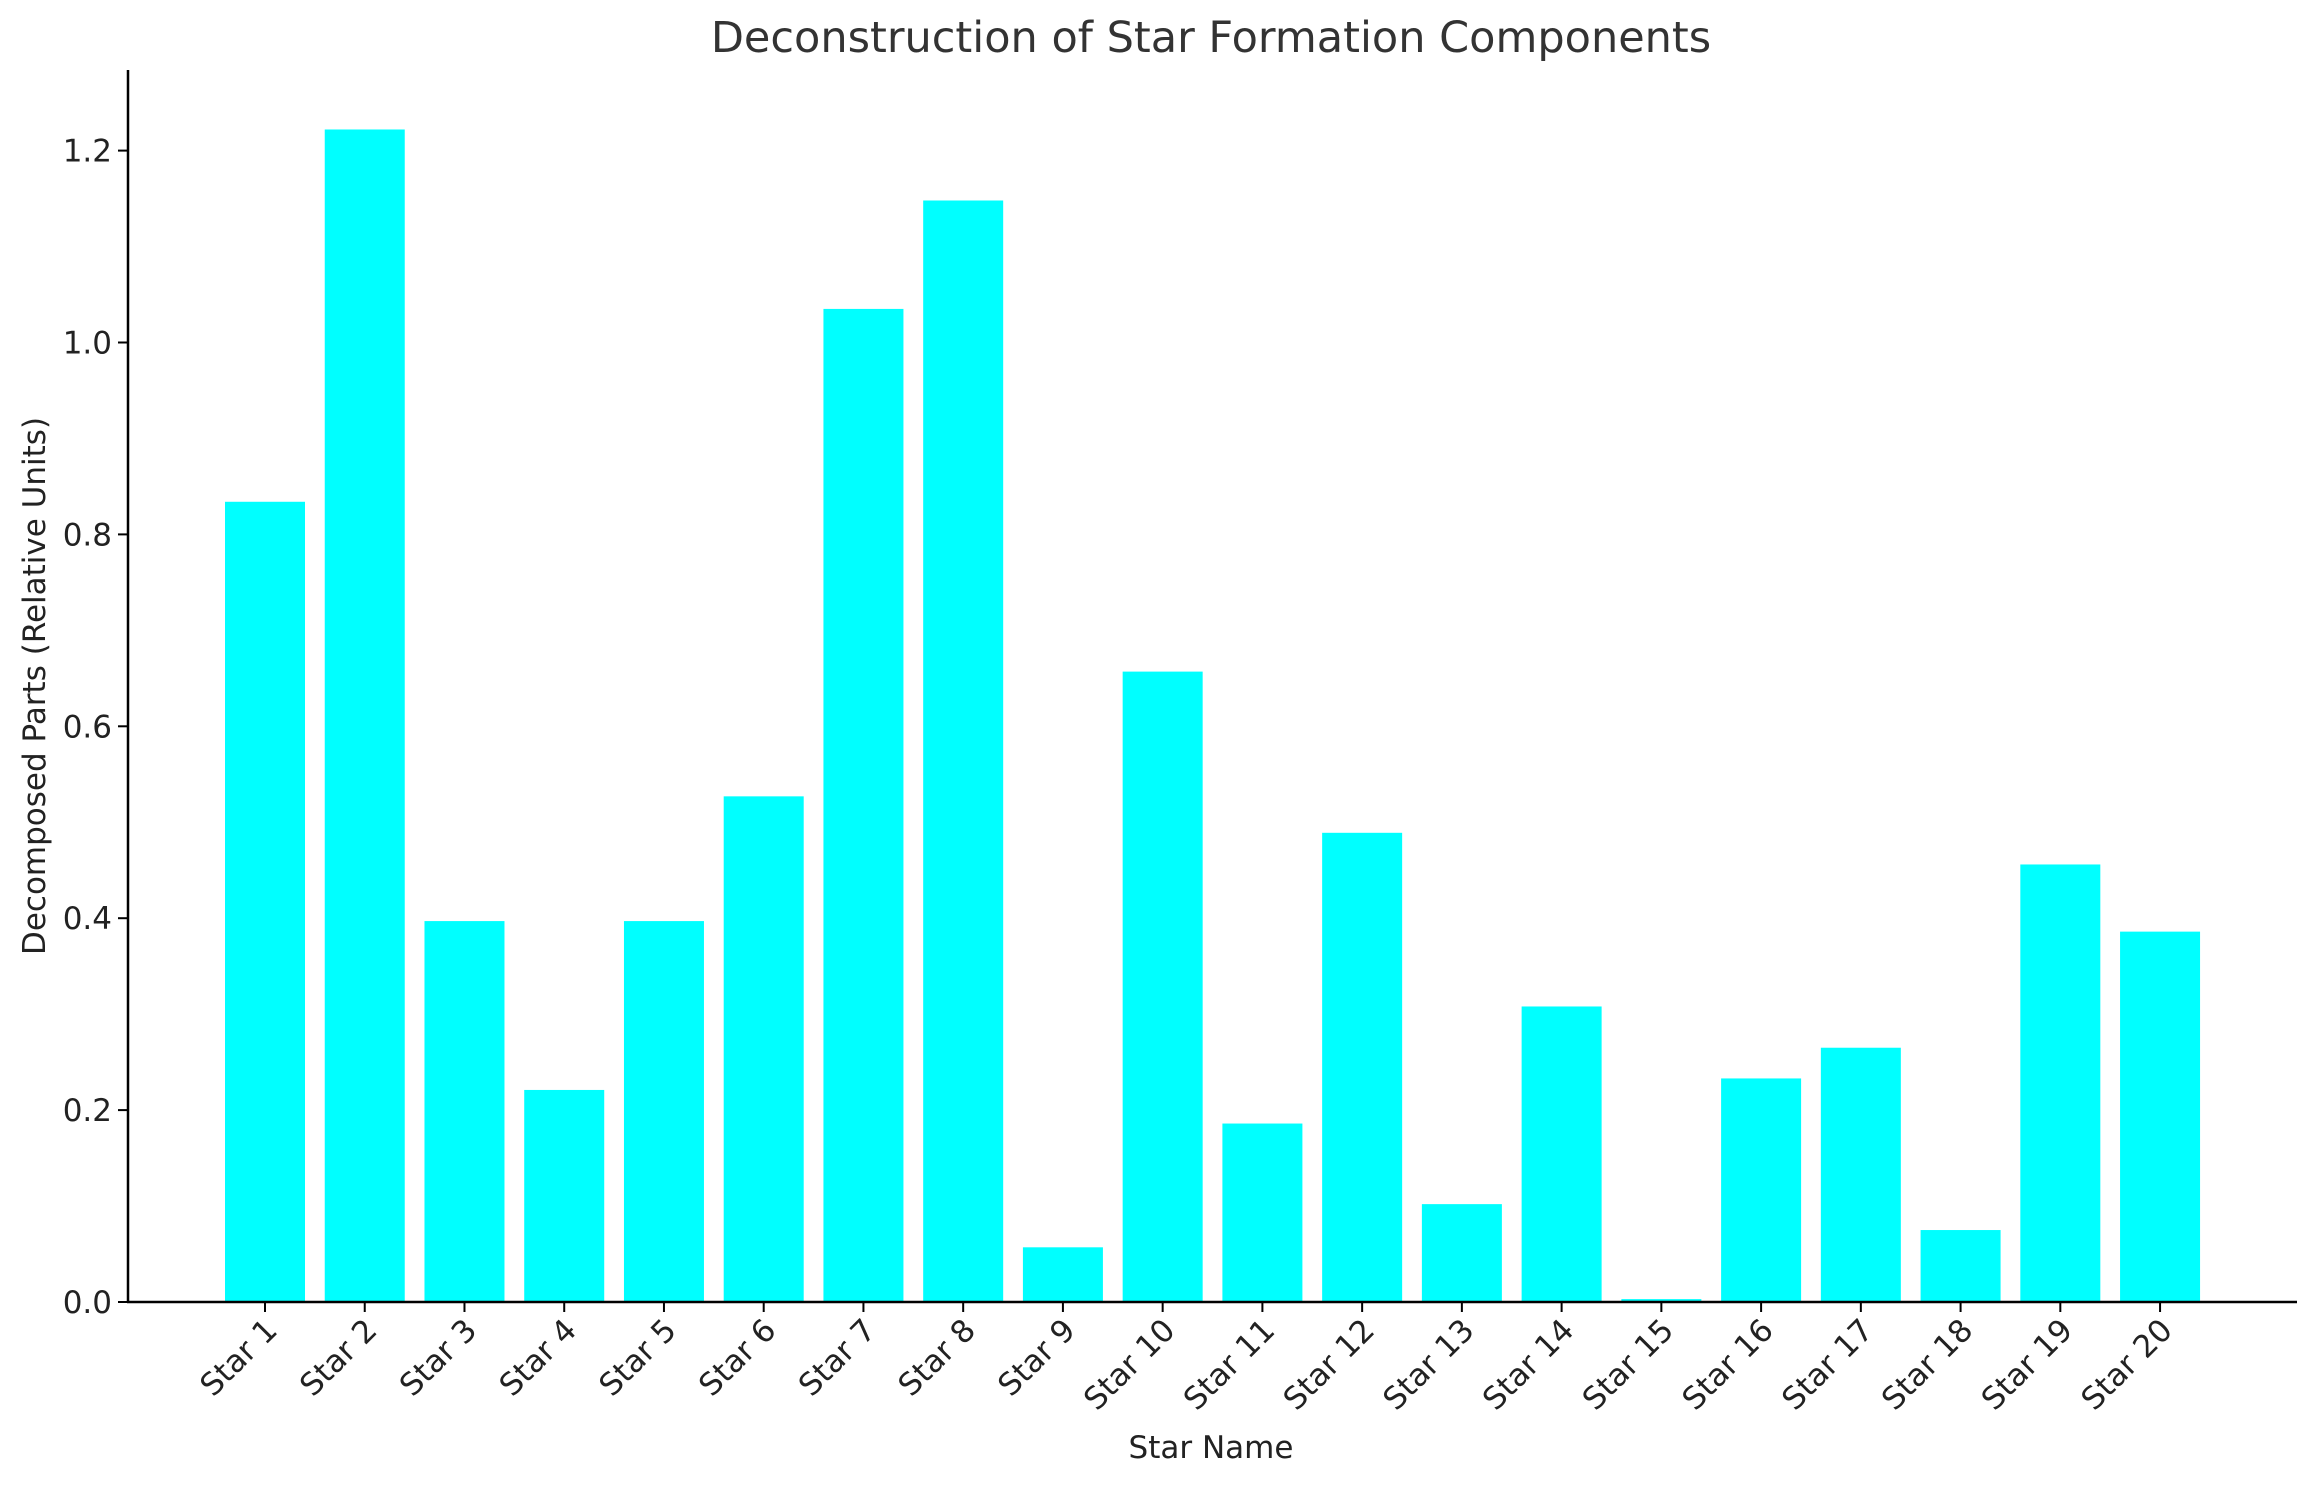 The width and height of the screenshot is (2317, 1485). I want to click on x-tick-label: Star 16, so click(1727, 1364).